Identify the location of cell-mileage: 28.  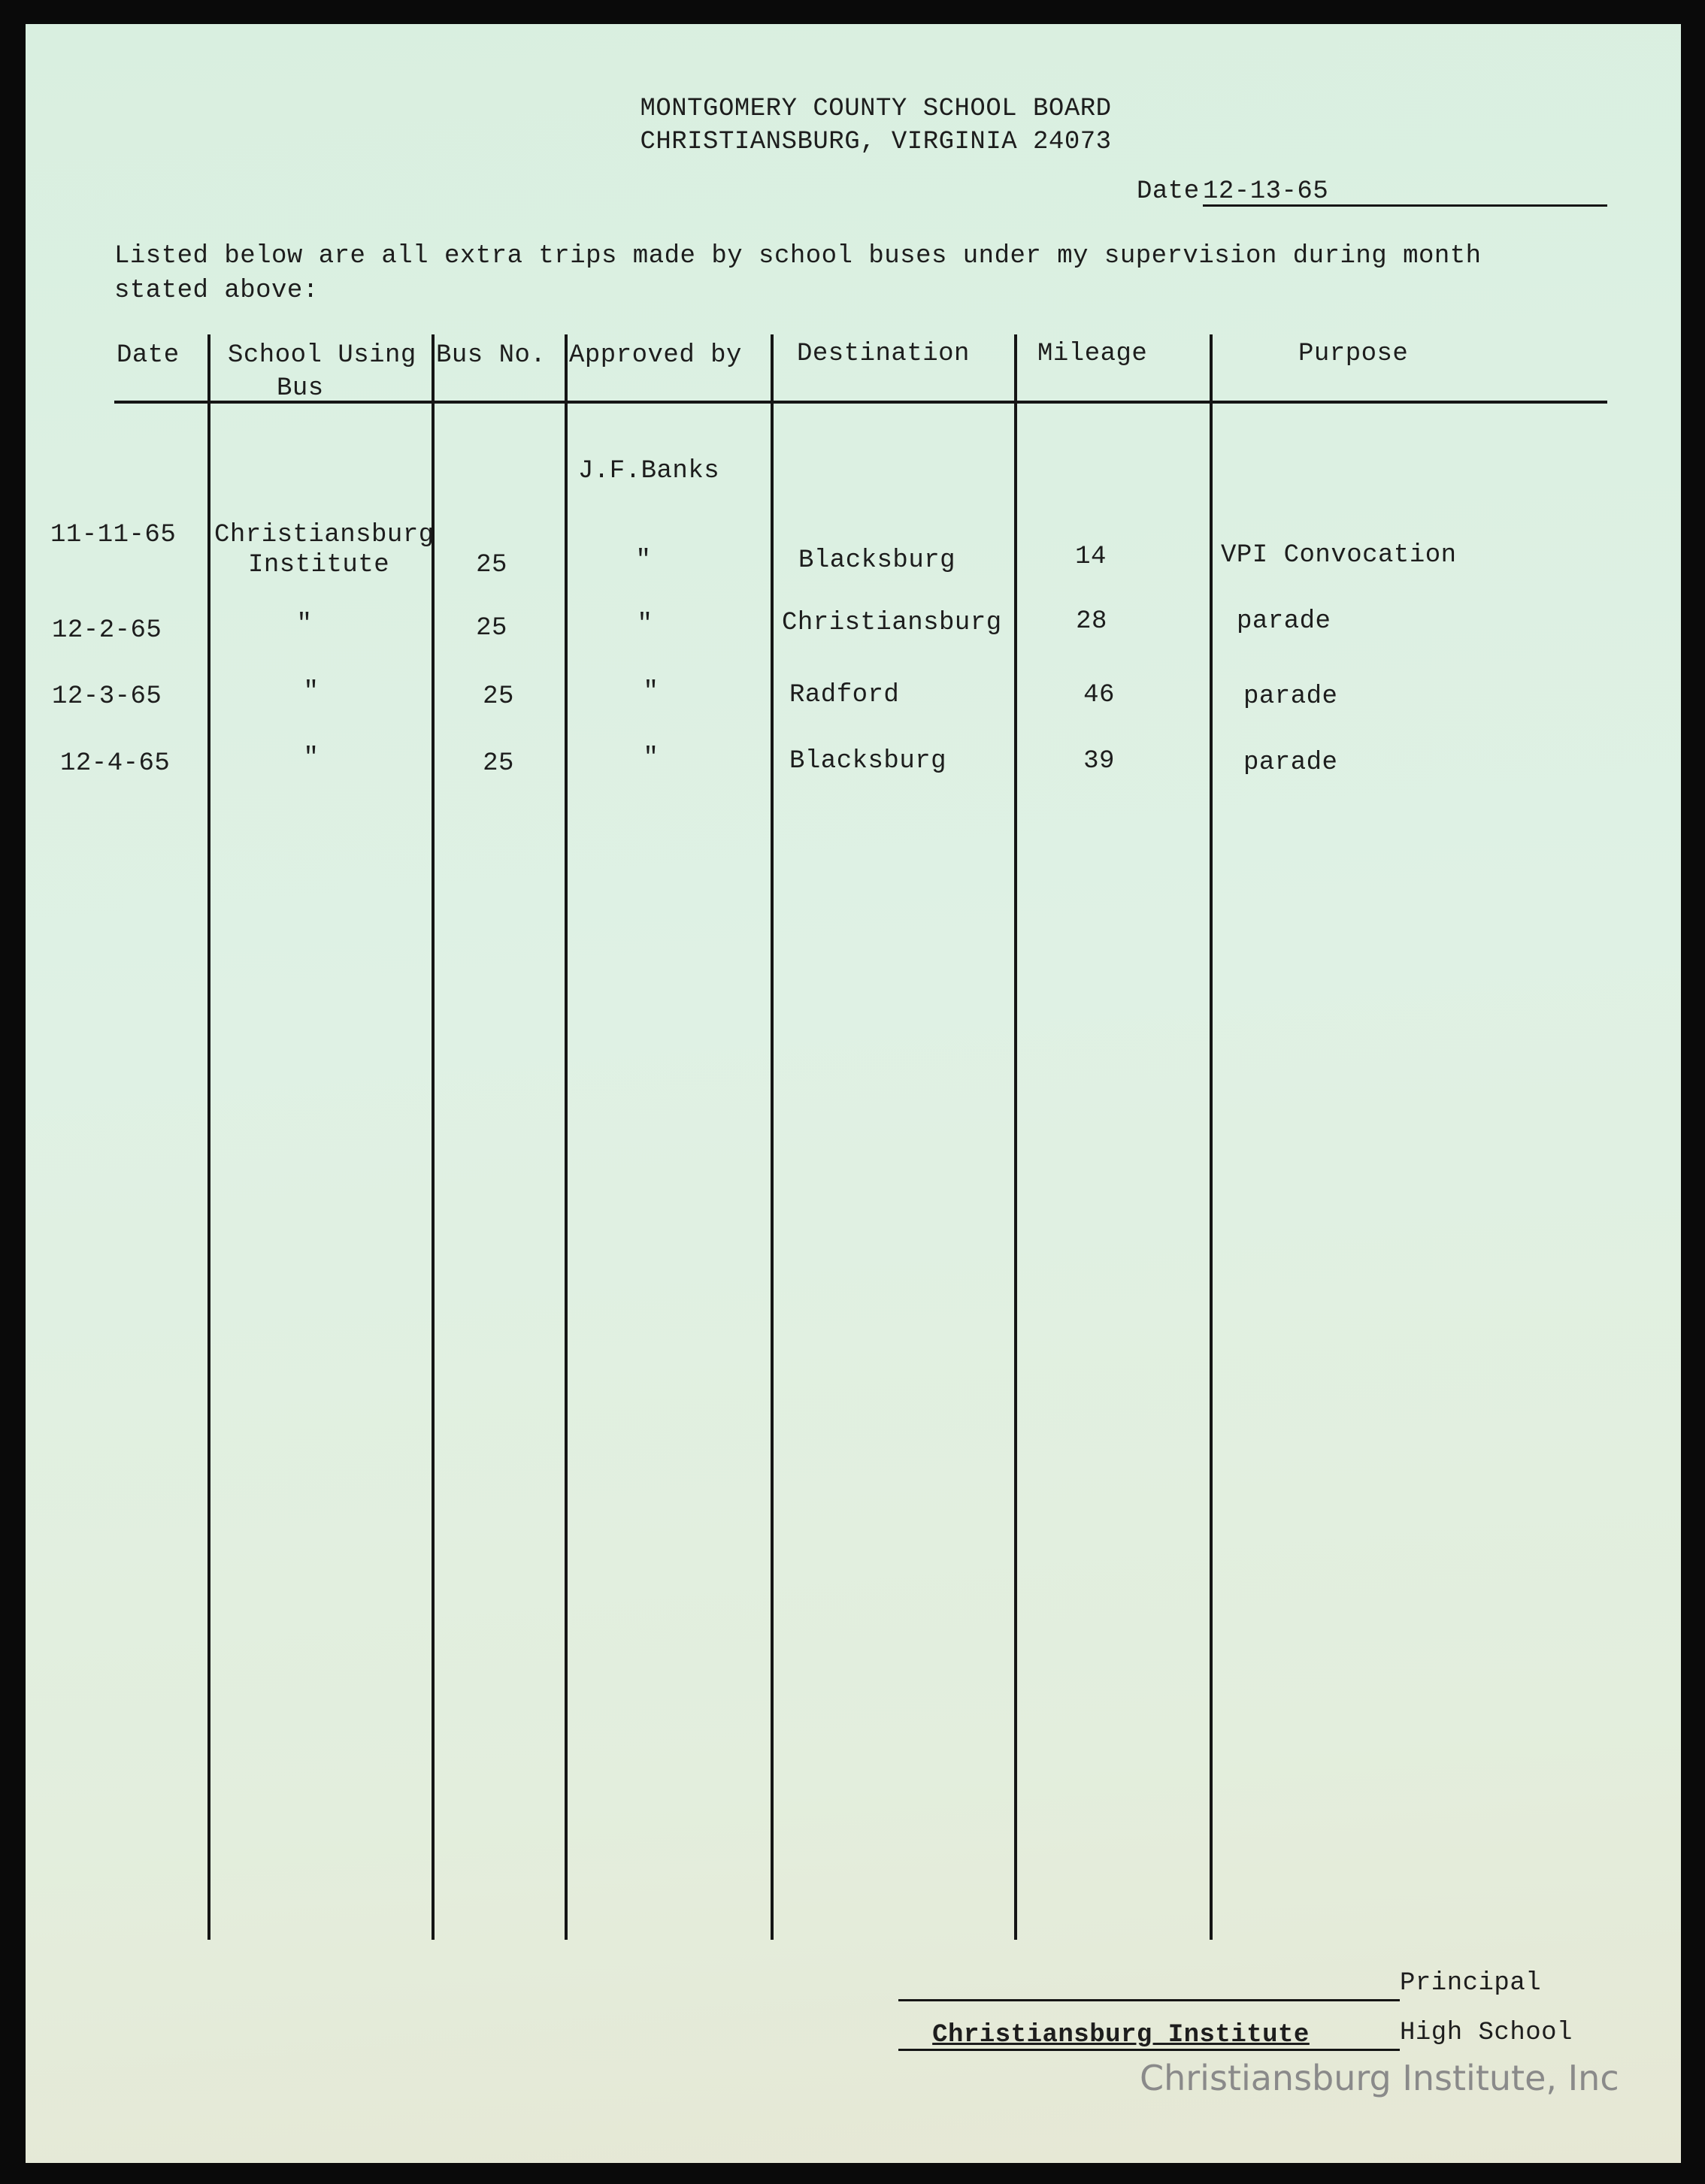
(1092, 621).